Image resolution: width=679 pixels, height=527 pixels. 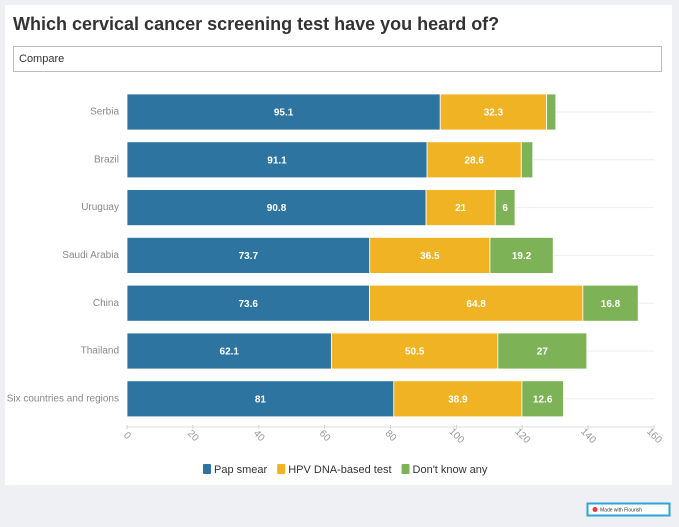 I want to click on legend-label: Don't know any, so click(x=450, y=470).